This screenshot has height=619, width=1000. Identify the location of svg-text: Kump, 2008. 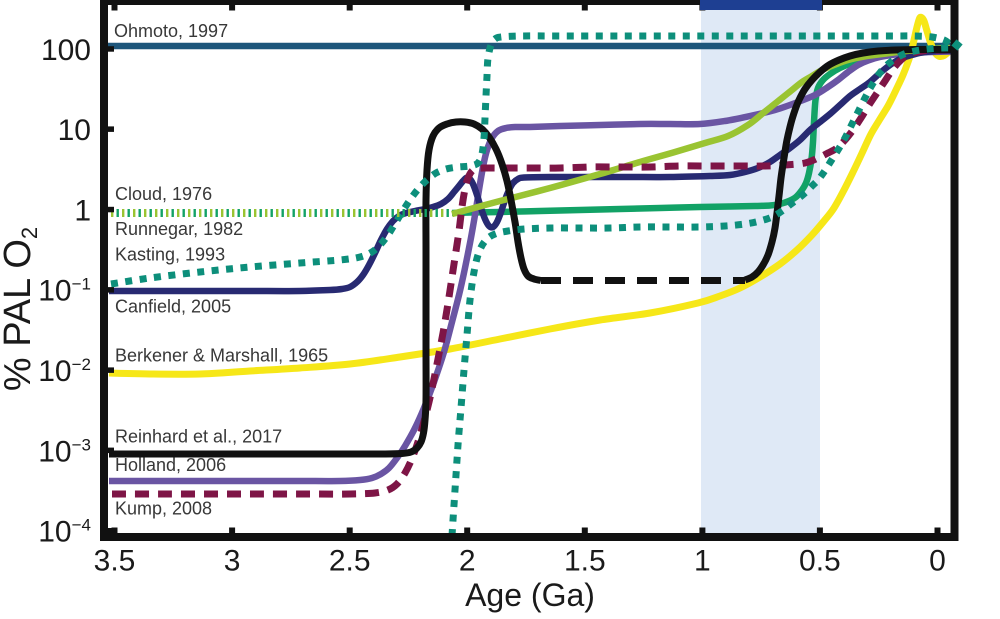
(163, 509).